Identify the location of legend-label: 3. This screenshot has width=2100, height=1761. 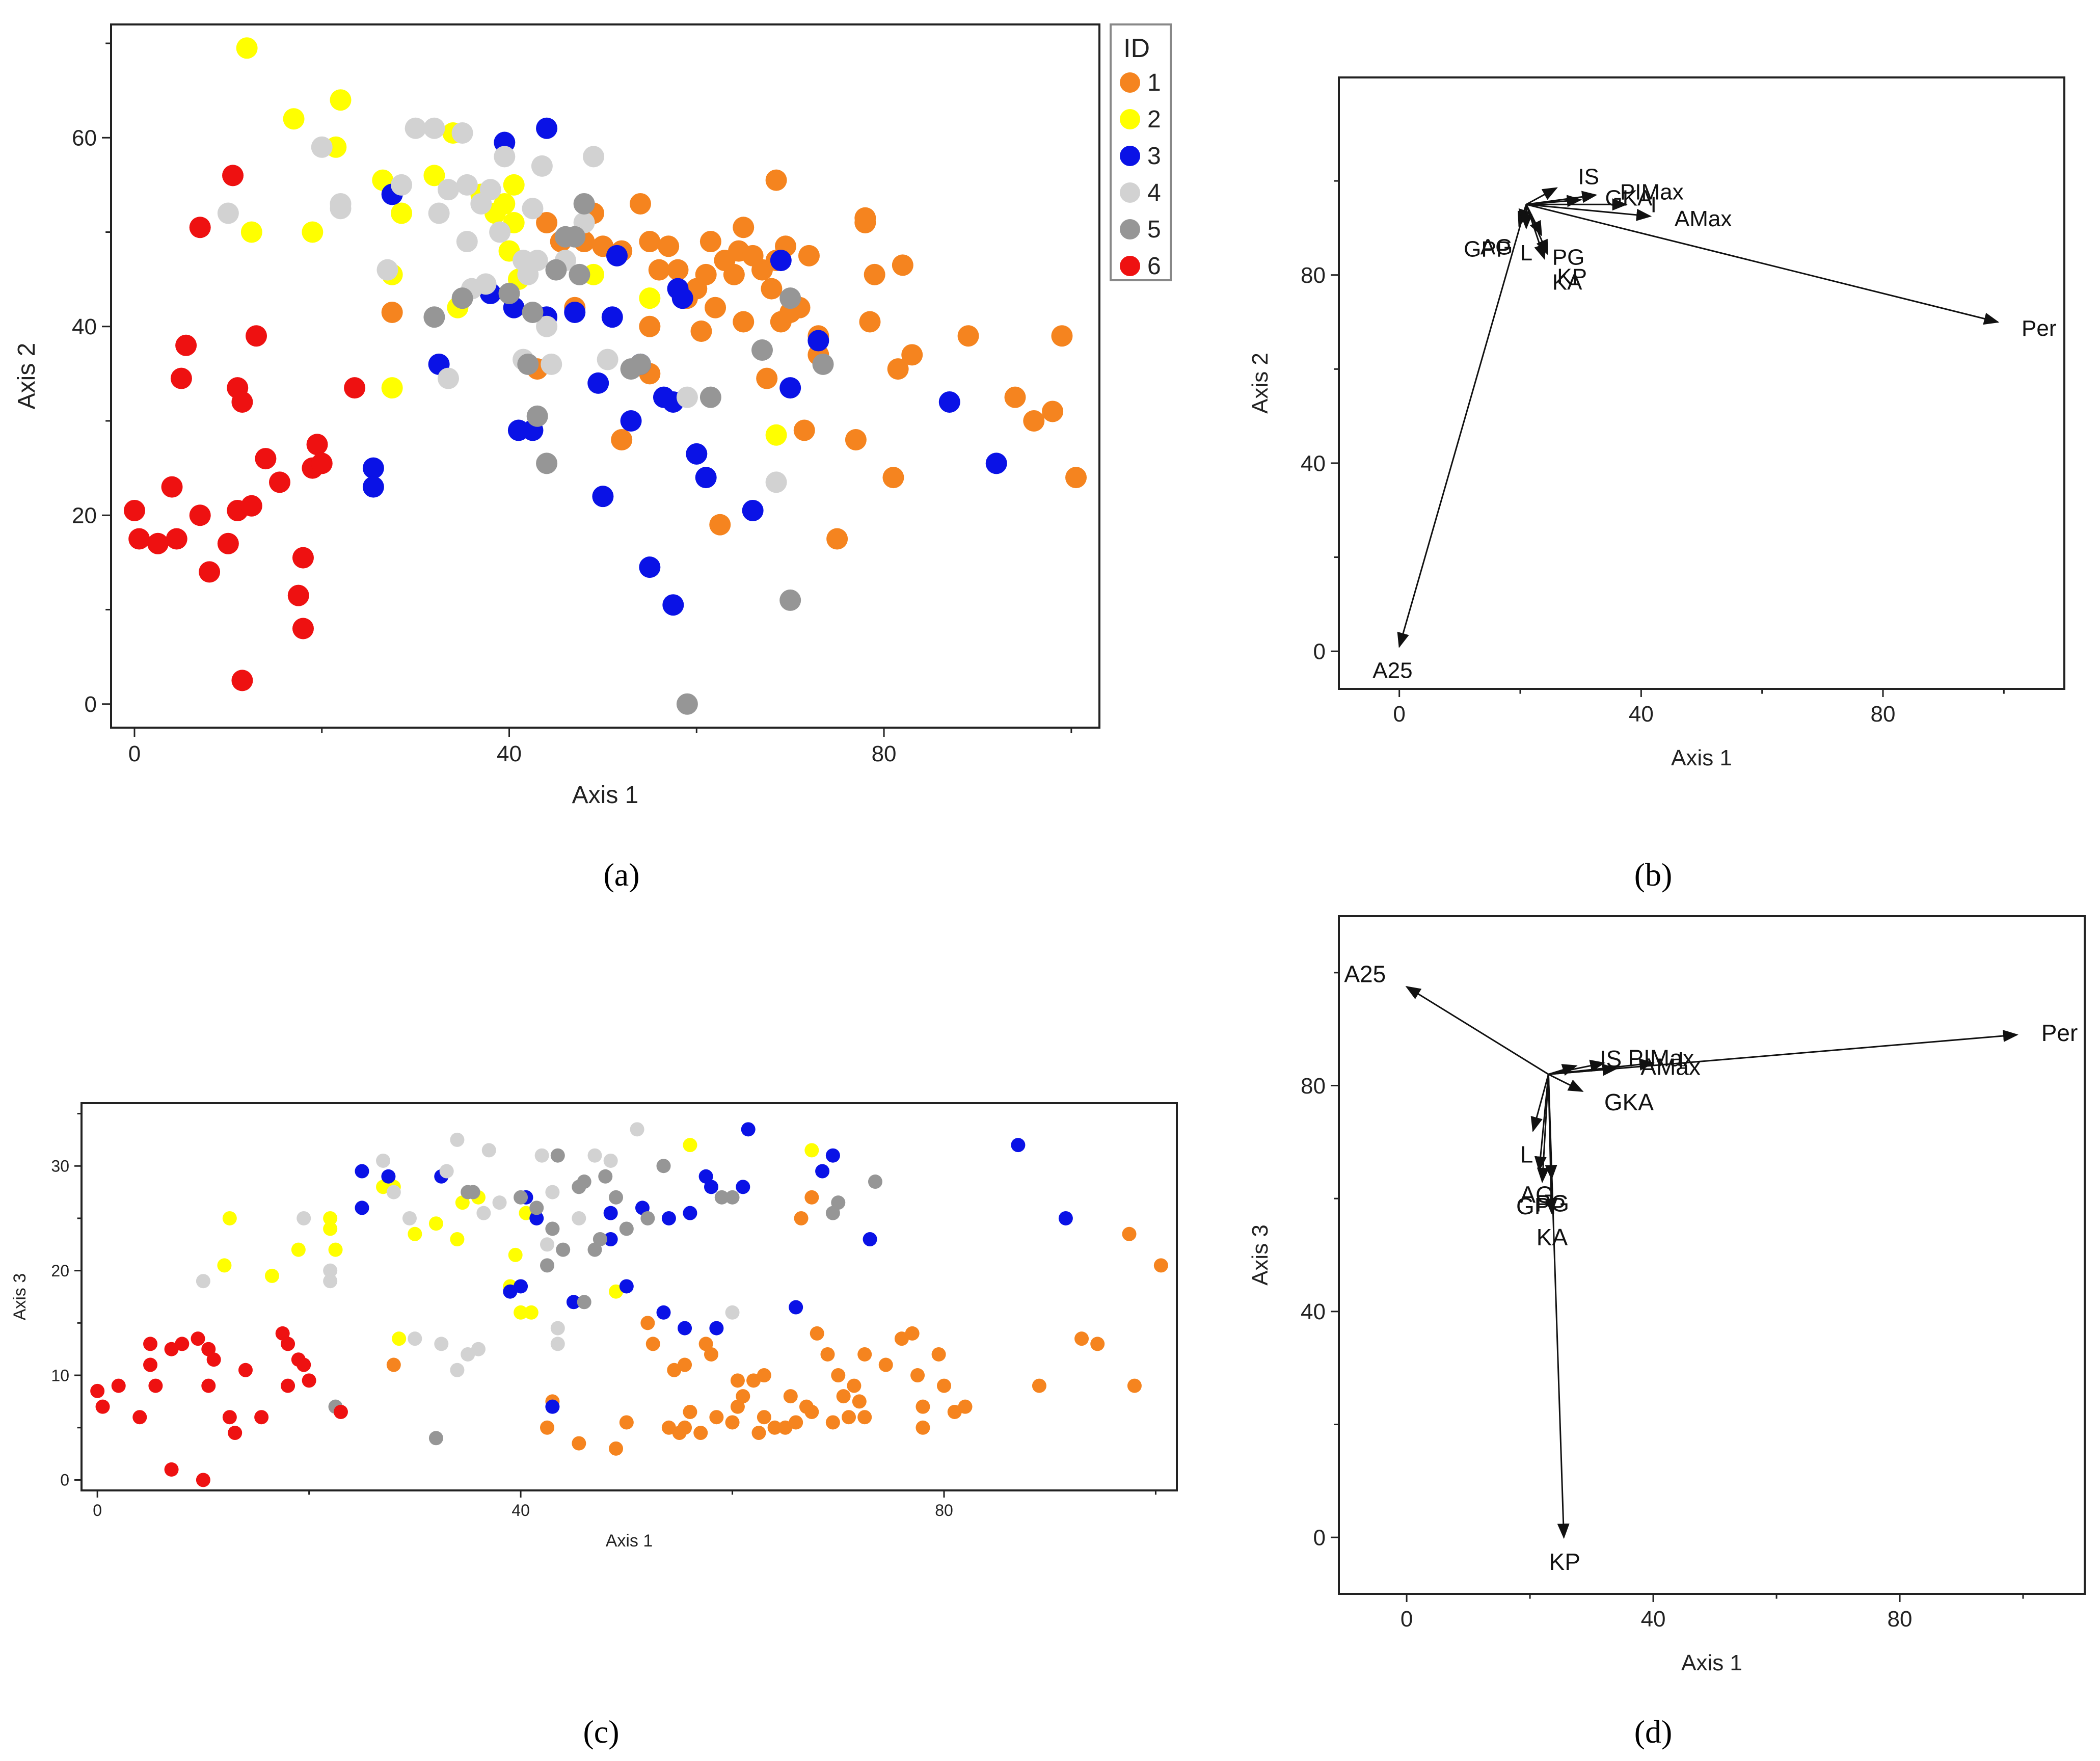
(1154, 156).